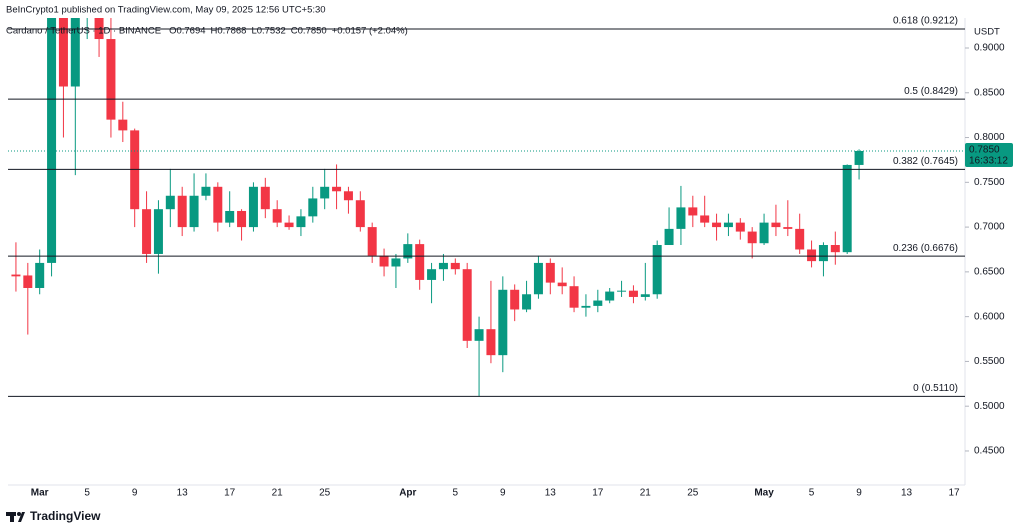  I want to click on y-tick-label: 0.4500, so click(989, 451).